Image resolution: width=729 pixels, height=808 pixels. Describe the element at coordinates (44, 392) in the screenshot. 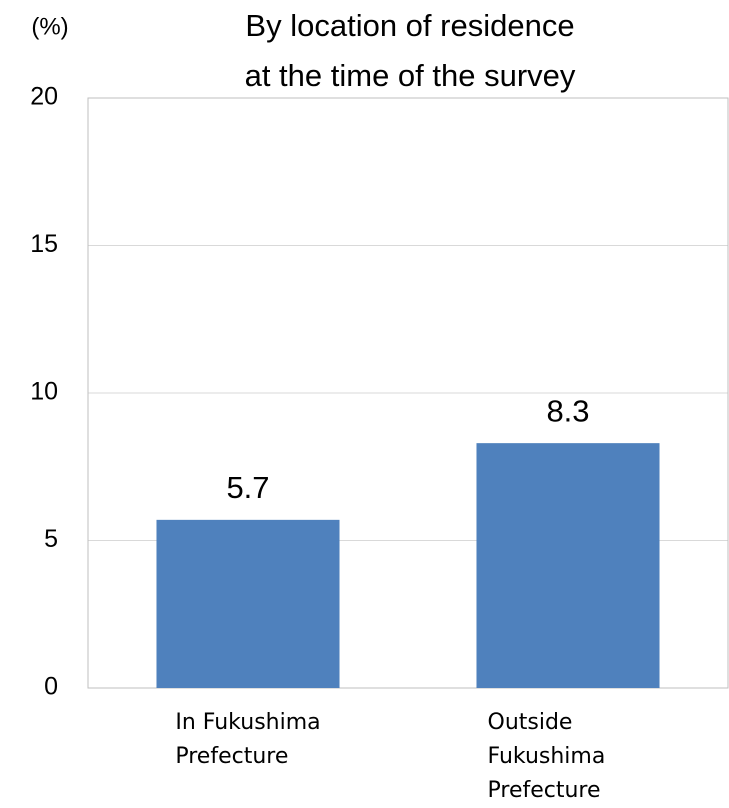

I see `y-tick-label: 10` at that location.